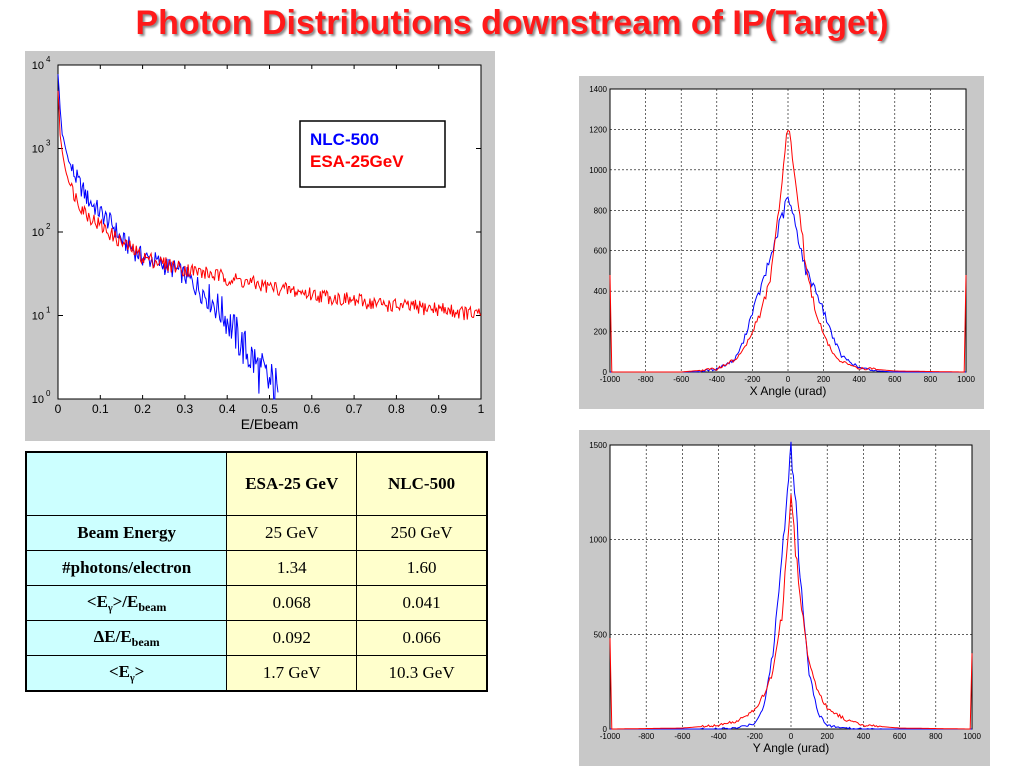 The width and height of the screenshot is (1024, 768). Describe the element at coordinates (292, 483) in the screenshot. I see `column-header-esa: ESA-25 GeV` at that location.